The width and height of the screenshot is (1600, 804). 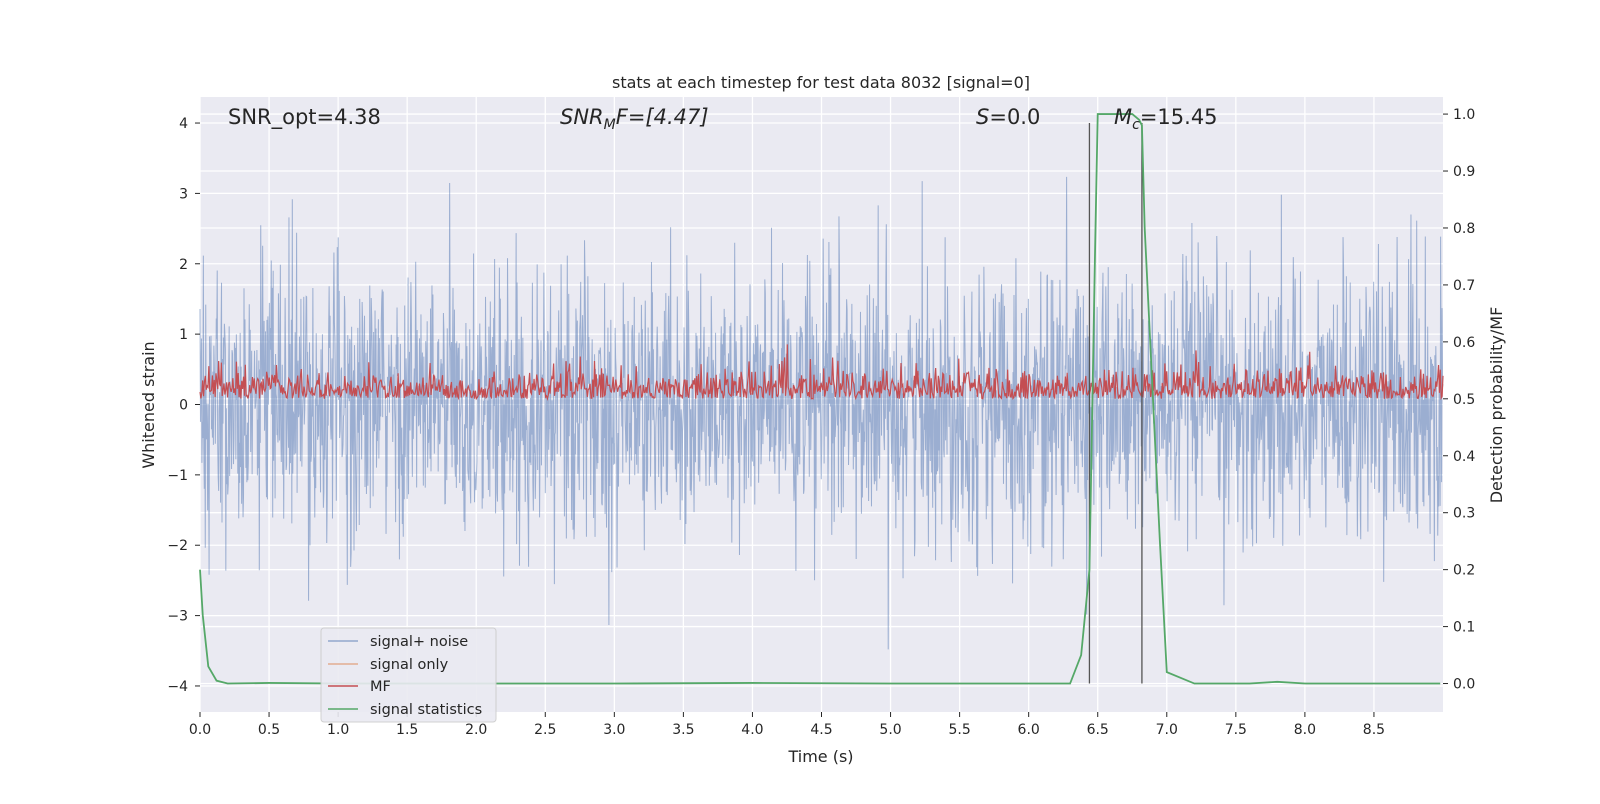 I want to click on x-tick-label: 1.5, so click(x=407, y=730).